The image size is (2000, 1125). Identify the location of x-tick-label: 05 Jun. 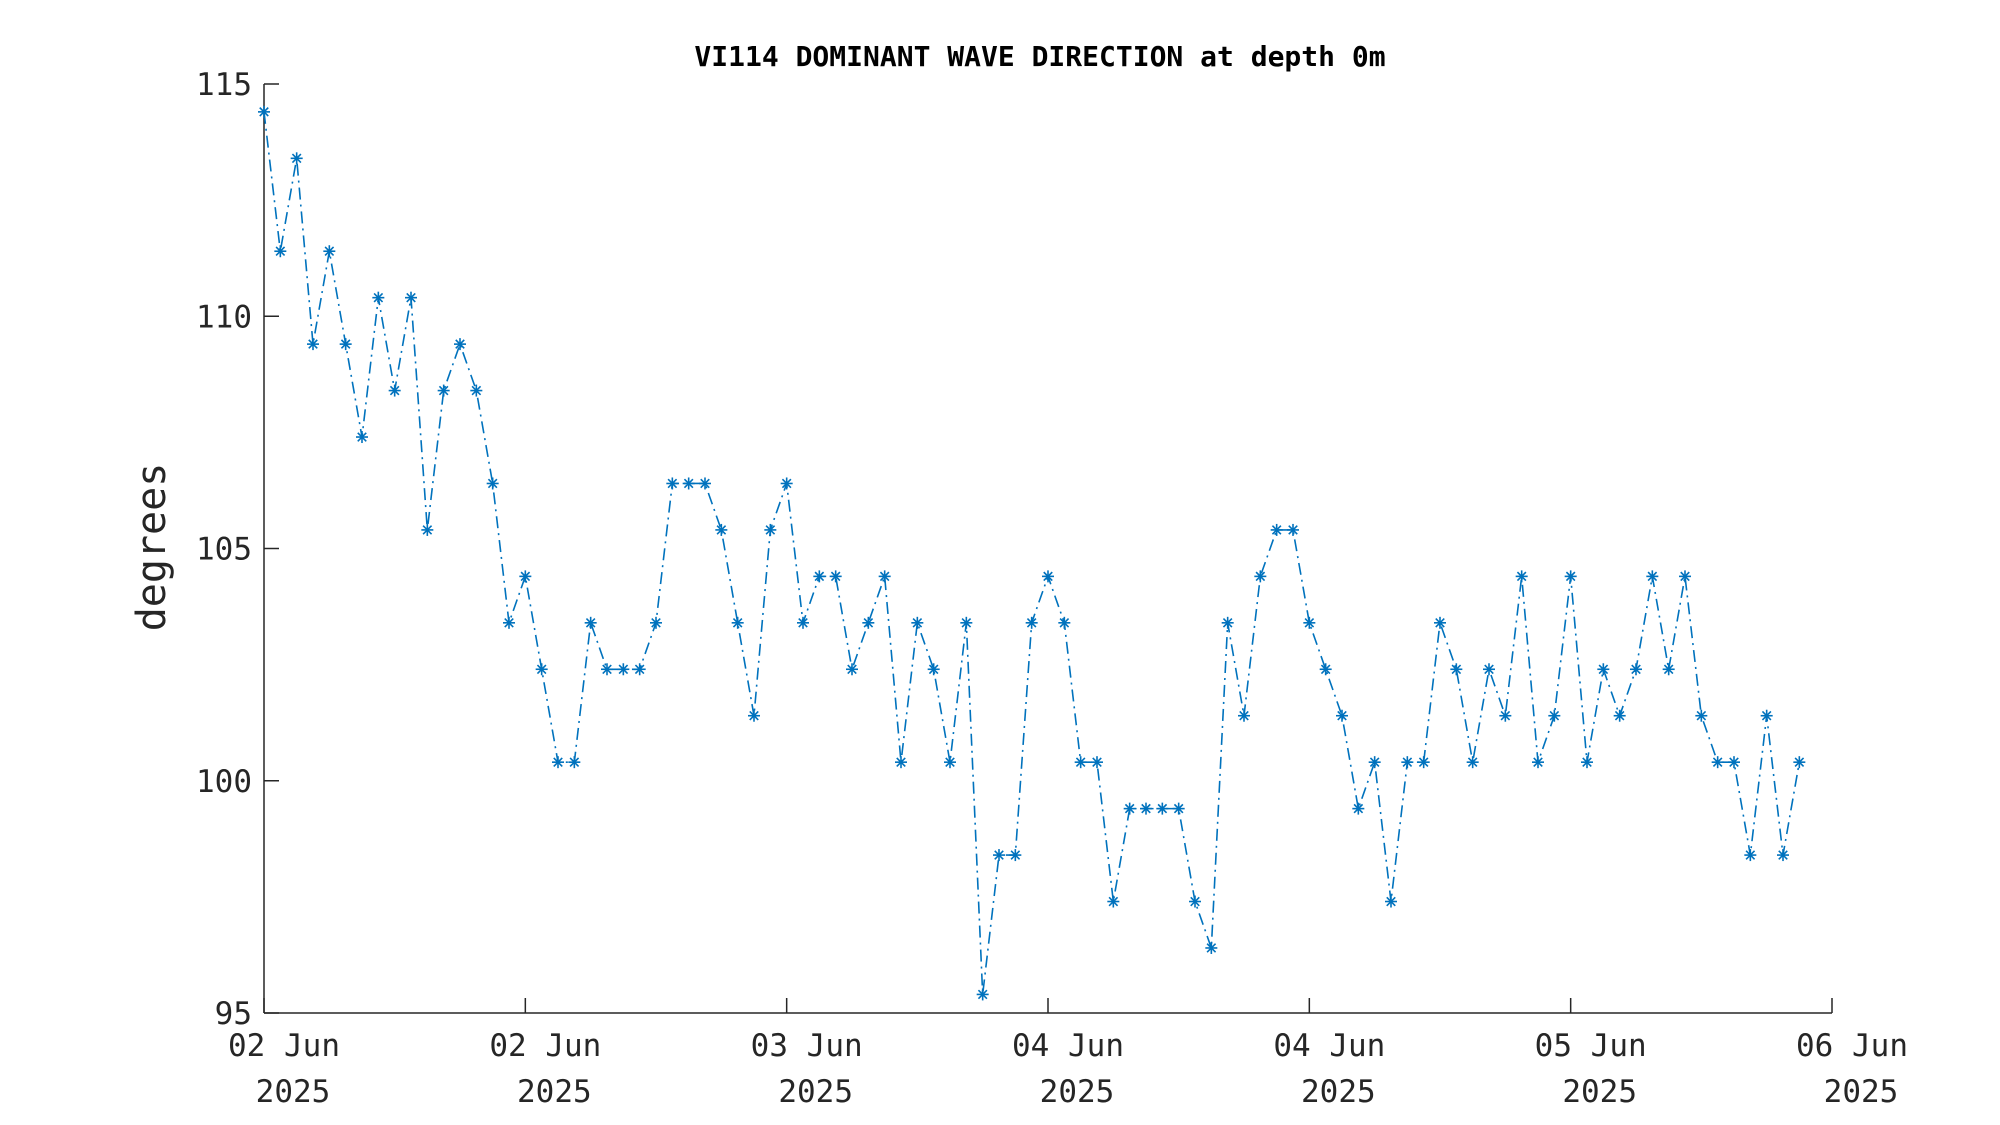
(1591, 1046).